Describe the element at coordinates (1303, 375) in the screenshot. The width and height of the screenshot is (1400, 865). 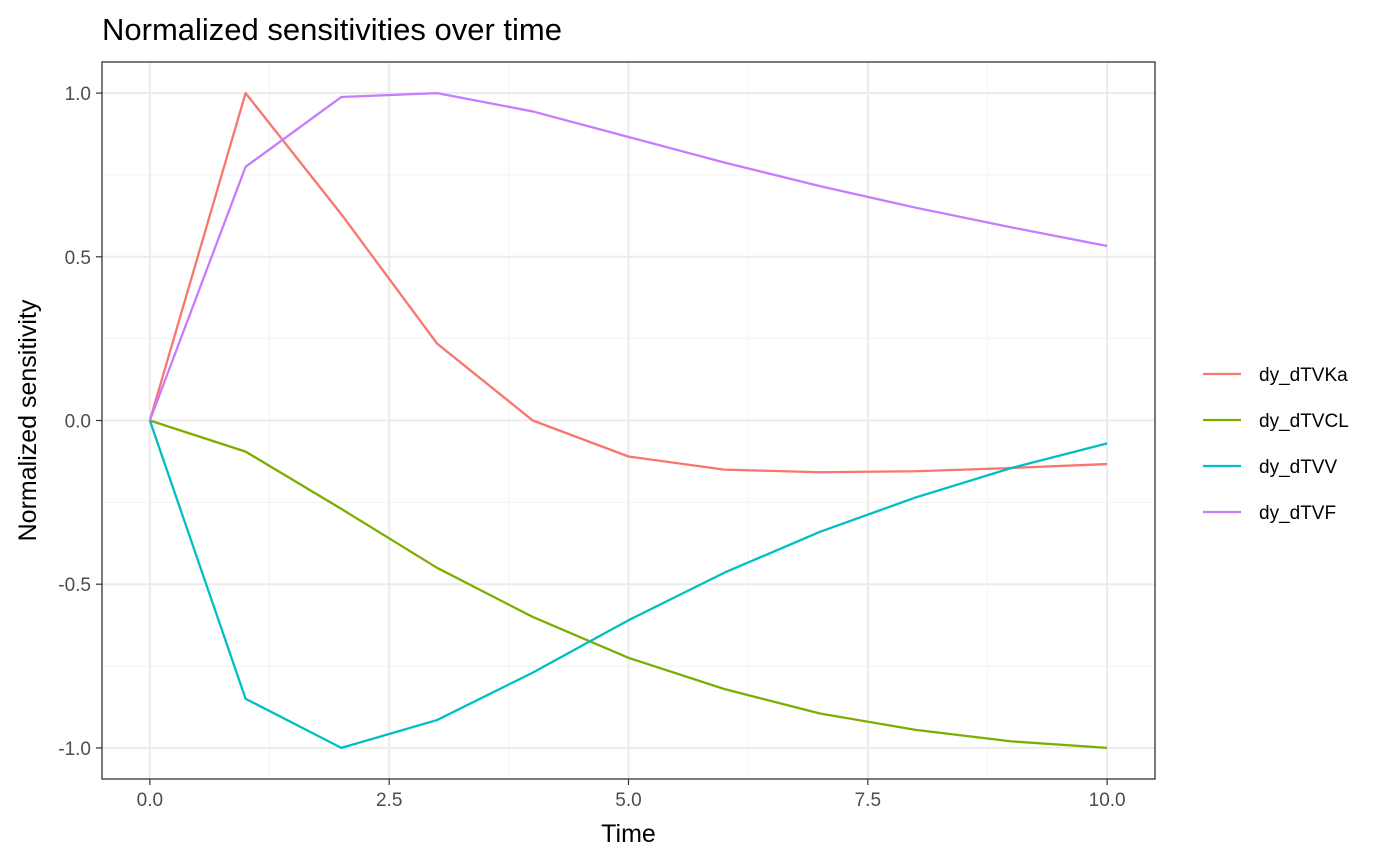
I see `legend-label: dy_dTVKa` at that location.